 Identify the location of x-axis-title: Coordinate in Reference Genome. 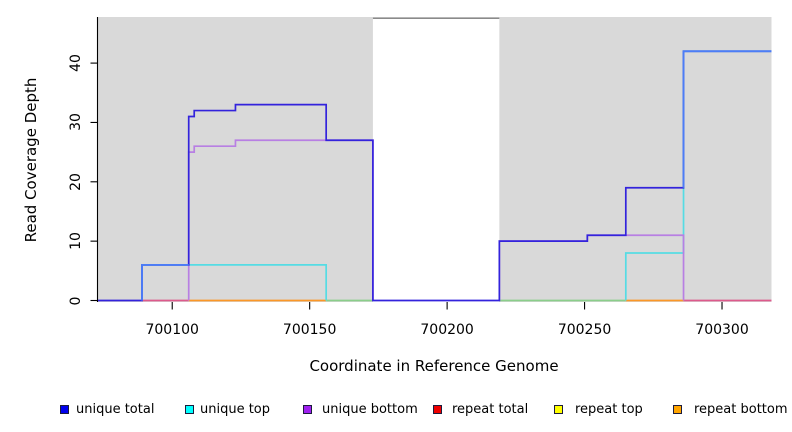
(434, 366).